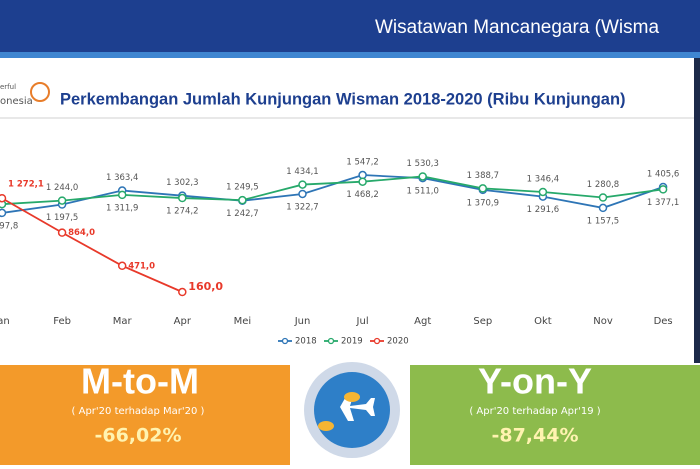 The width and height of the screenshot is (700, 469). What do you see at coordinates (182, 212) in the screenshot?
I see `data-label: 1 274,2` at bounding box center [182, 212].